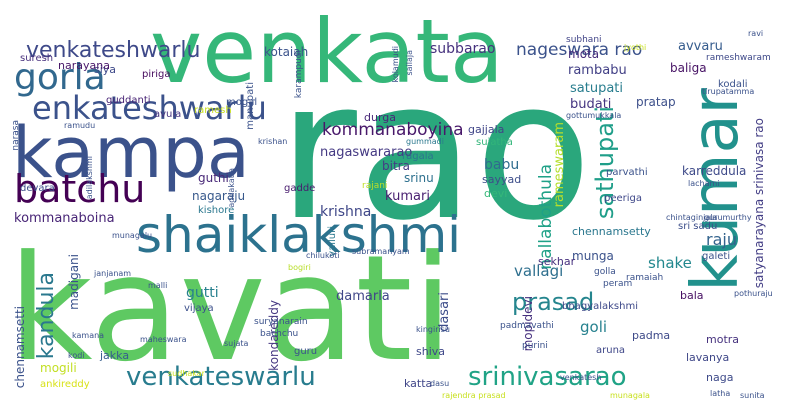 The width and height of the screenshot is (790, 405). What do you see at coordinates (756, 33) in the screenshot?
I see `word-ravi: ravi` at bounding box center [756, 33].